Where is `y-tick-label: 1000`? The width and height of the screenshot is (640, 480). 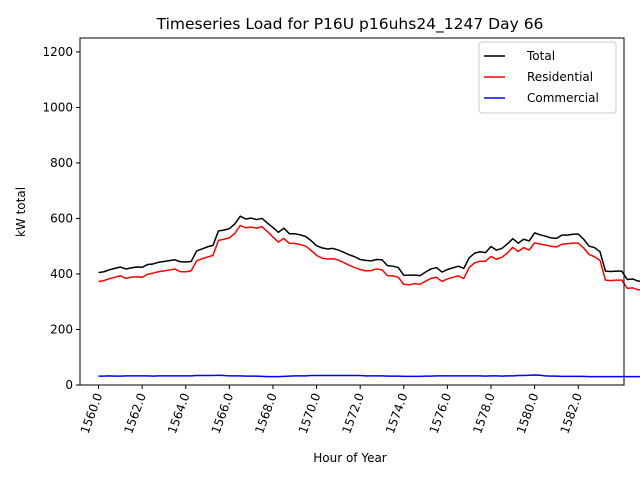
y-tick-label: 1000 is located at coordinates (57, 107).